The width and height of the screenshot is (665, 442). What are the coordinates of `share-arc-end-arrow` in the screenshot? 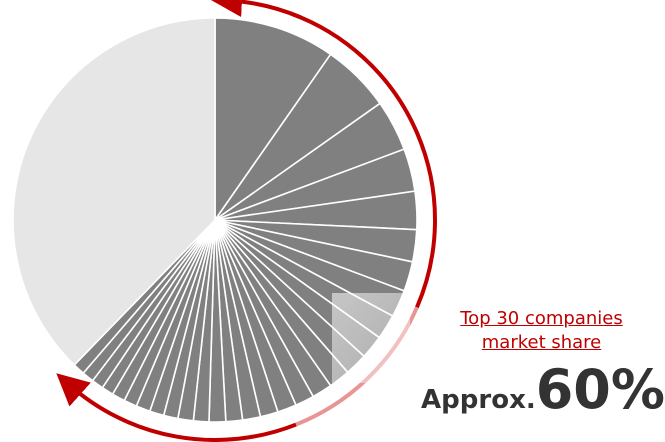 It's located at (176, 407).